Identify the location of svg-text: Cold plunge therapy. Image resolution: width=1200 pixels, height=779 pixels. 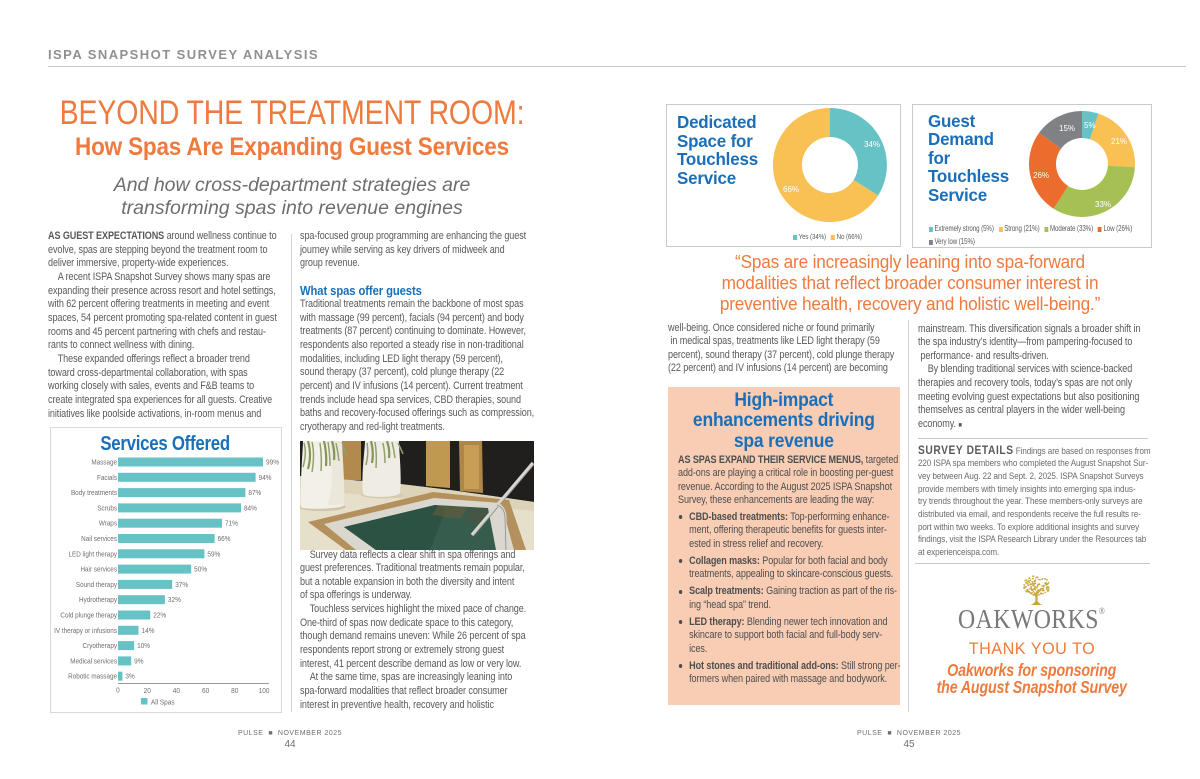
(88, 615).